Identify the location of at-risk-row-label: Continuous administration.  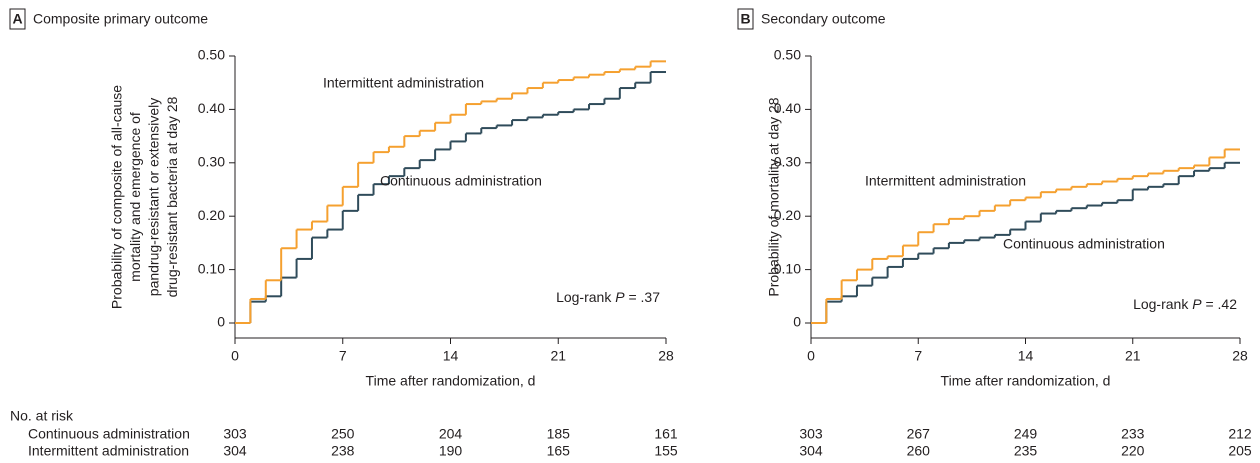
(109, 434).